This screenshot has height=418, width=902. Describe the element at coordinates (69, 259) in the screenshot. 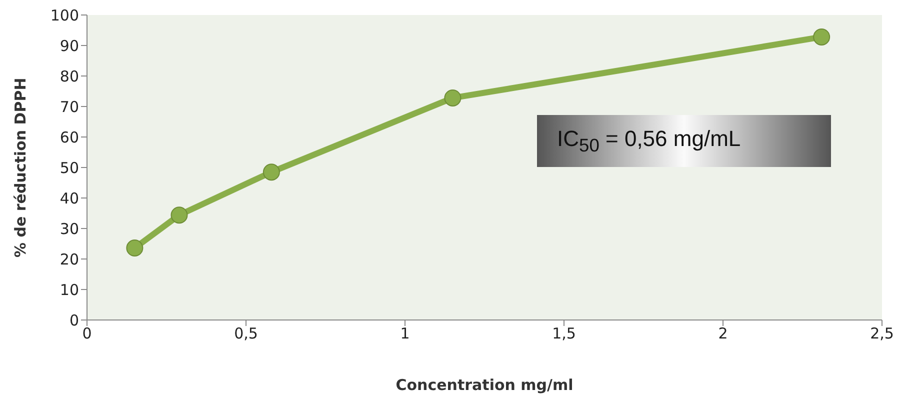

I see `y-tick-label: 20` at that location.